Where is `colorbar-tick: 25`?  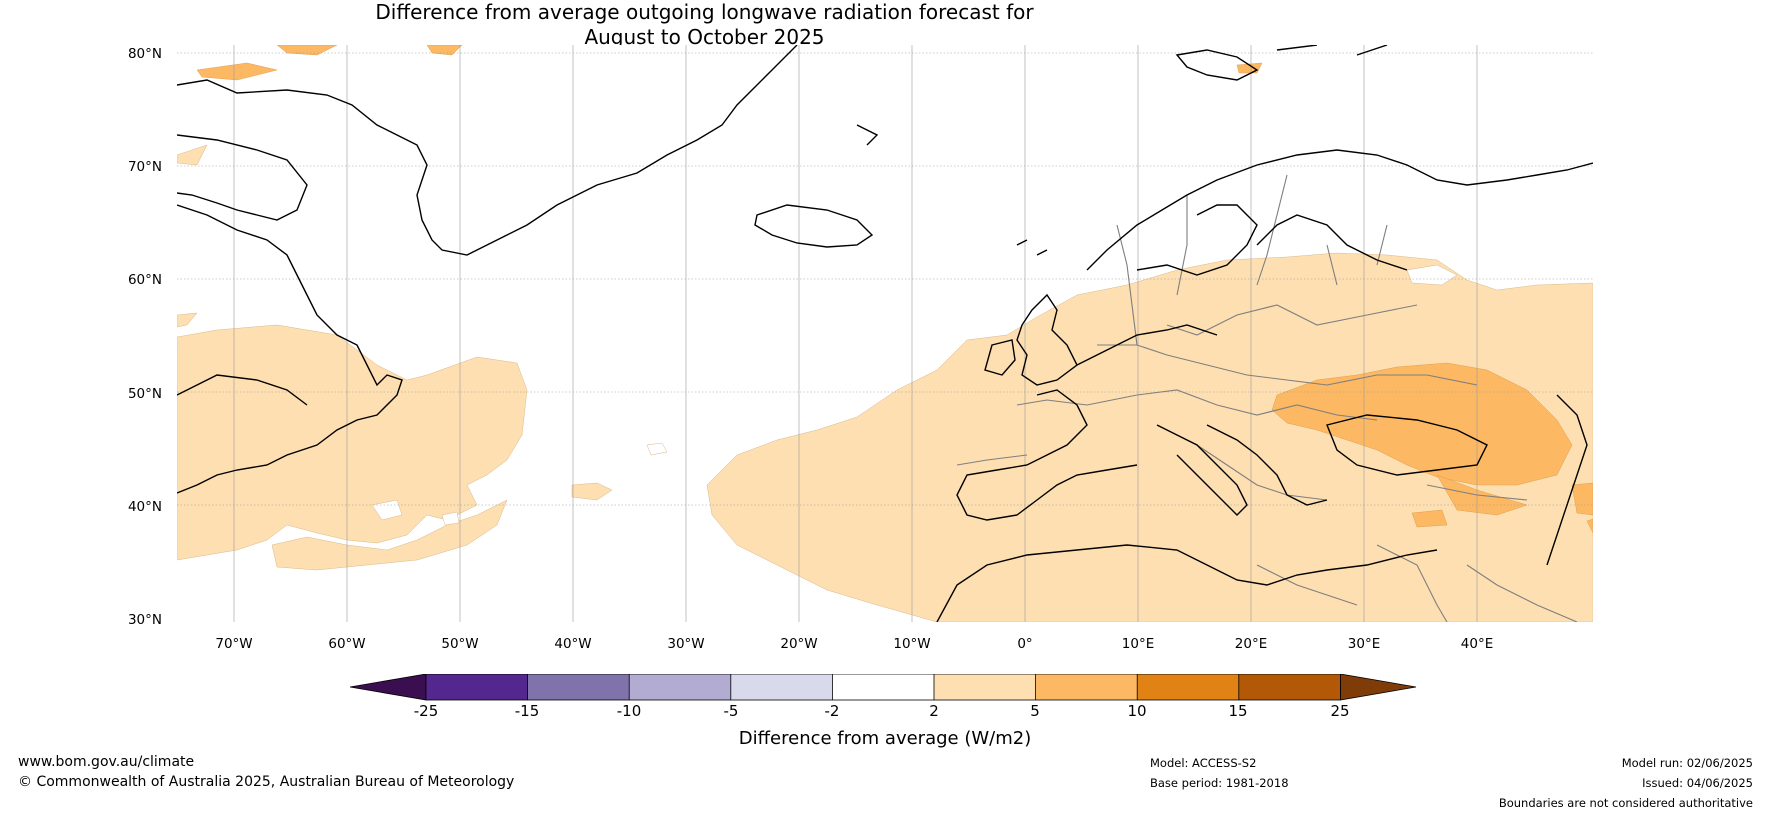 colorbar-tick: 25 is located at coordinates (1340, 711).